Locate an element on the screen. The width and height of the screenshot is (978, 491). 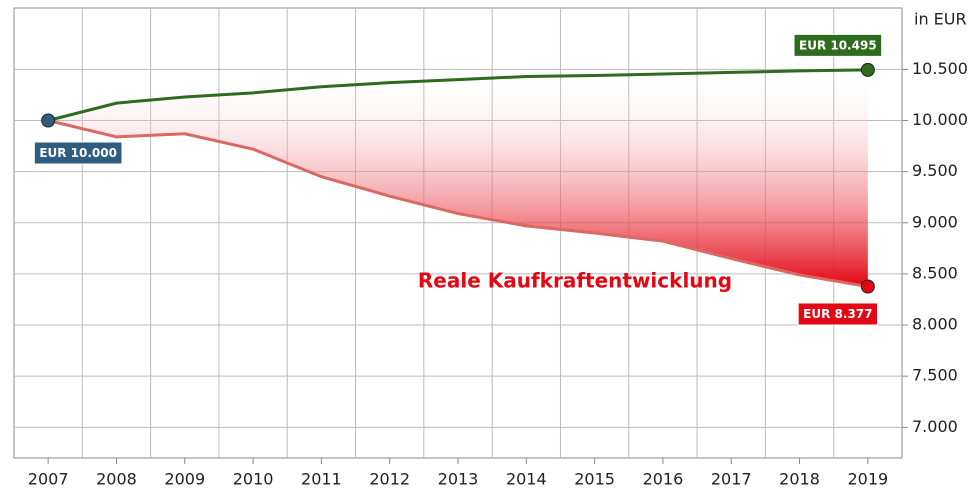
x-tick-label: 2012 is located at coordinates (389, 479).